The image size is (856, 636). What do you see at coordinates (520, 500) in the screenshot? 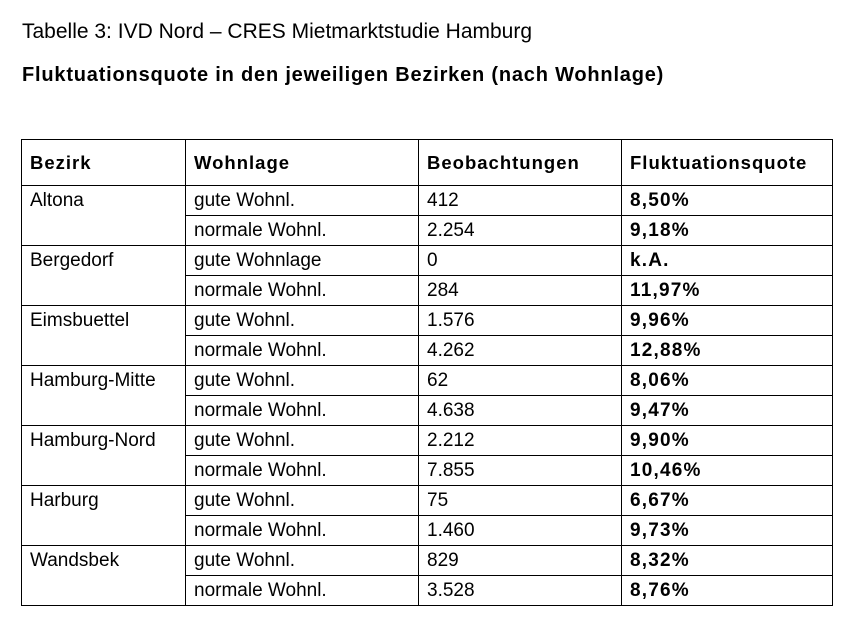
I see `beobachtungen-cell: 75` at bounding box center [520, 500].